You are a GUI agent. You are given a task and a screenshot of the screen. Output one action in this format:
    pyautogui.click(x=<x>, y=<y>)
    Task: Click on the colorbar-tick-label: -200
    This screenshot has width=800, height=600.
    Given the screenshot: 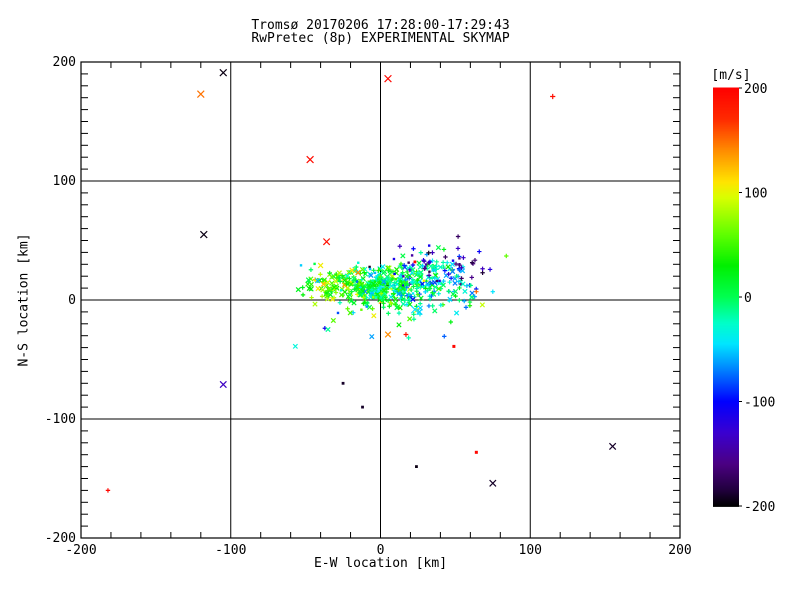 What is the action you would take?
    pyautogui.click(x=759, y=507)
    